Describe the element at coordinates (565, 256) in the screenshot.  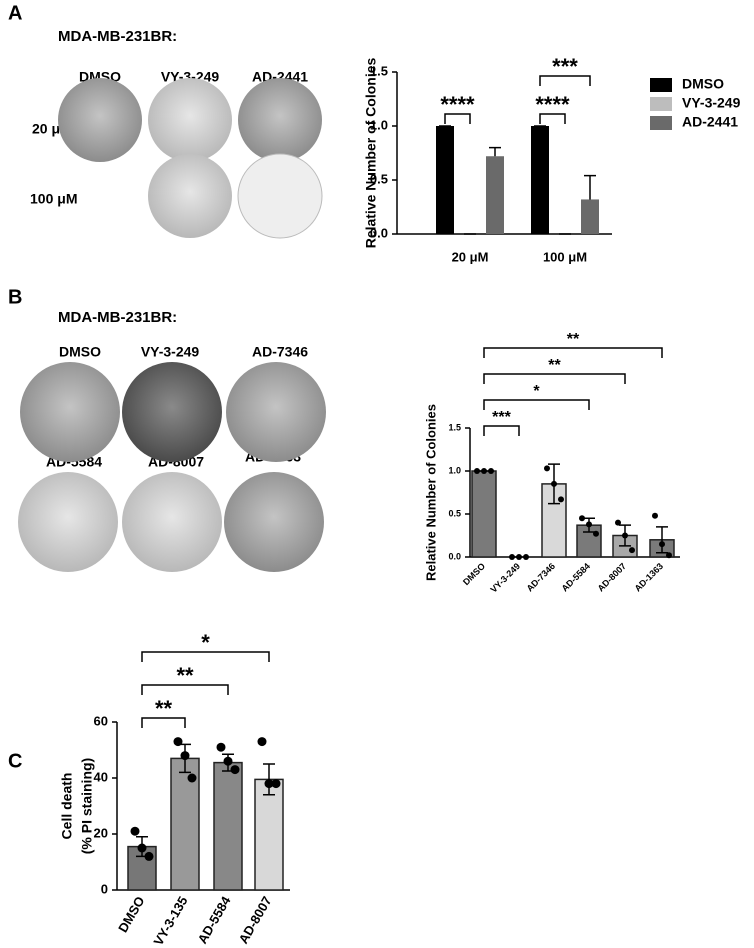
I see `x-tick-label: 100 μM` at that location.